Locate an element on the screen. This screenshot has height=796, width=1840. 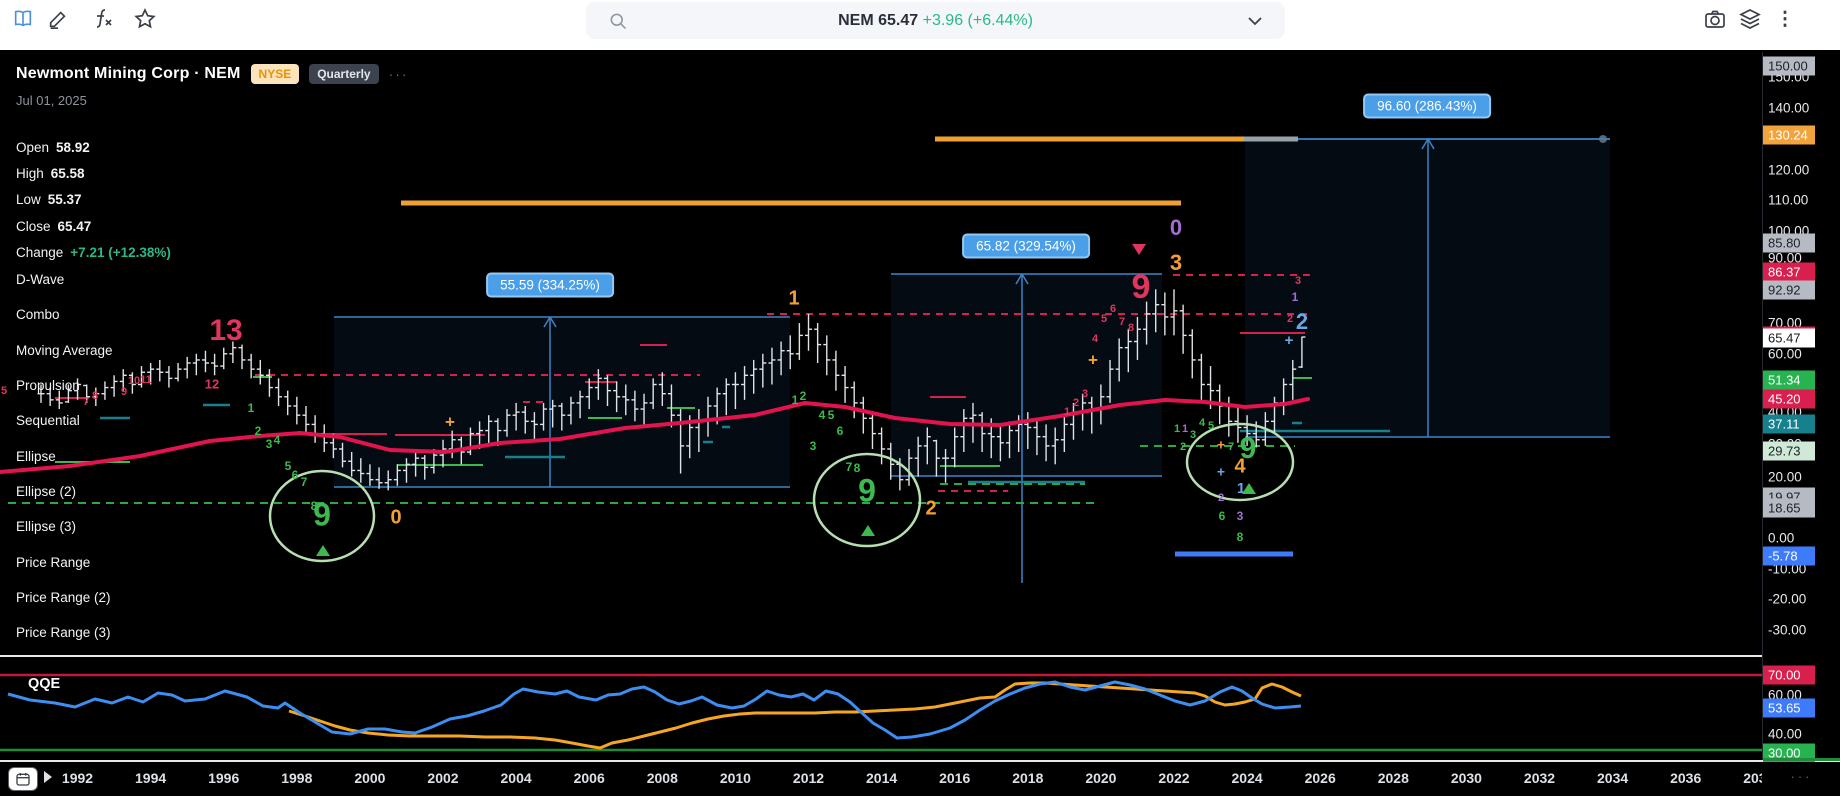
header-more-icon: ··· is located at coordinates (398, 74).